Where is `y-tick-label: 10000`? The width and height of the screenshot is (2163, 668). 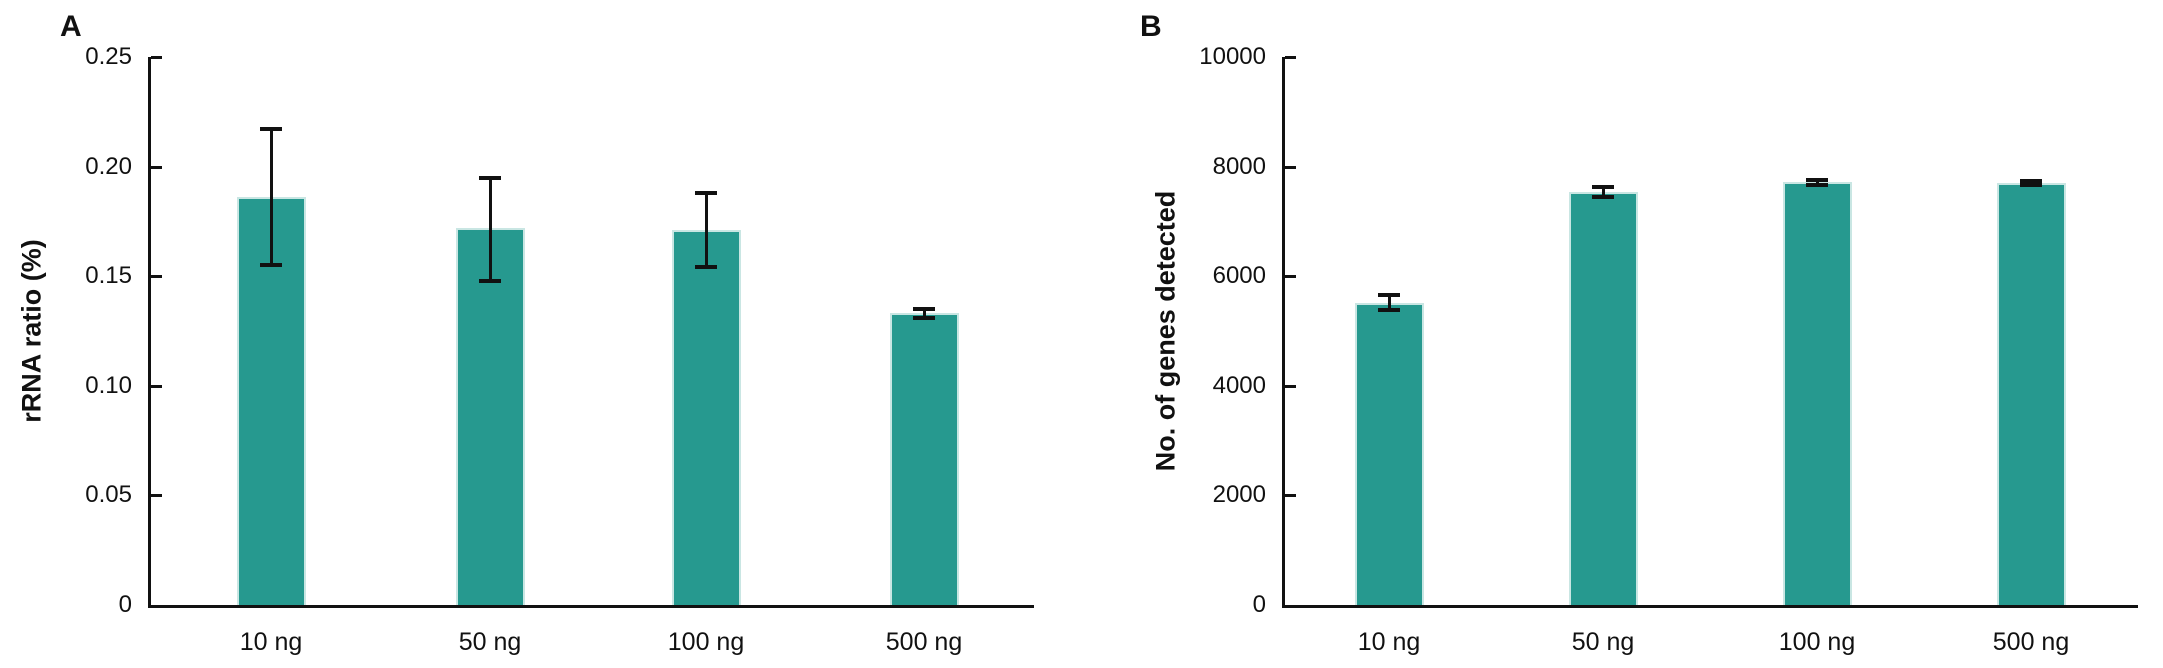 y-tick-label: 10000 is located at coordinates (1232, 56).